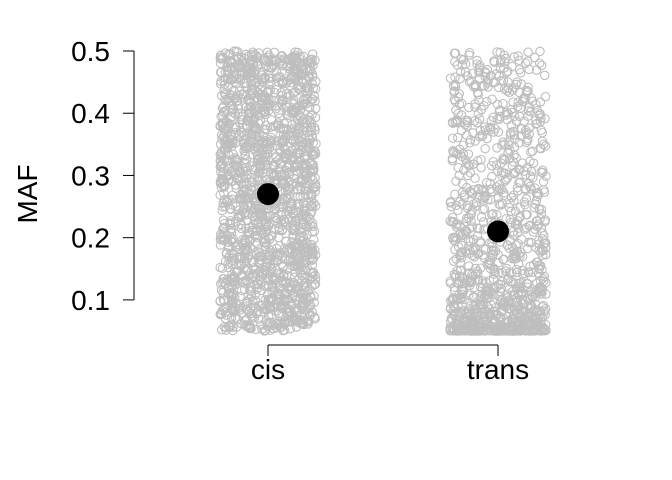 Image resolution: width=672 pixels, height=480 pixels. I want to click on x-tick-label-cis: cis, so click(268, 369).